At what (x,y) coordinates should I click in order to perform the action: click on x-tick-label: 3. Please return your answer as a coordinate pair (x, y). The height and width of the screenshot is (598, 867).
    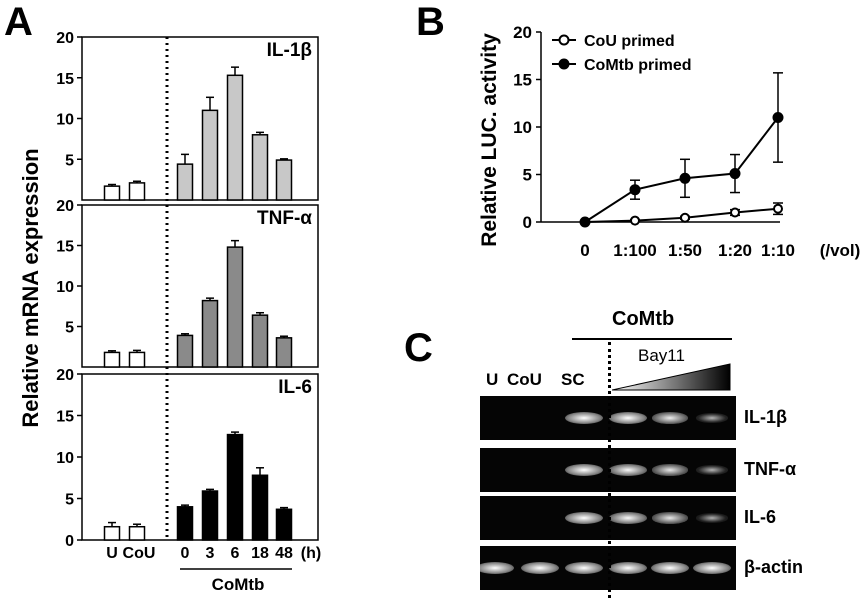
    Looking at the image, I should click on (210, 553).